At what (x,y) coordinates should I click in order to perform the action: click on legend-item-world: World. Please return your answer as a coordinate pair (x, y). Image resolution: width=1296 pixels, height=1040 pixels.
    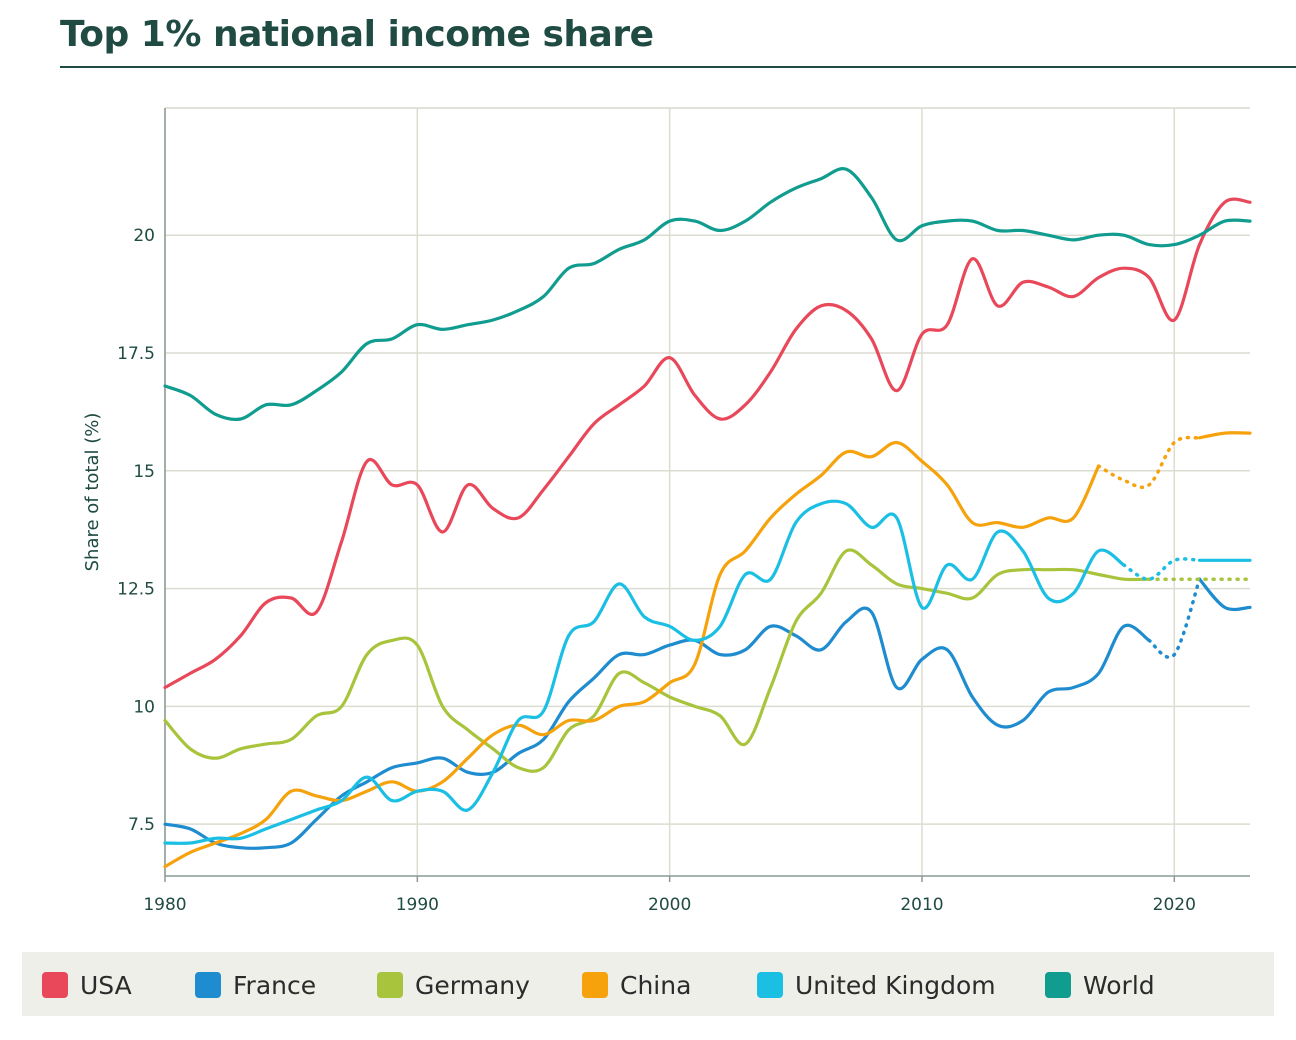
    Looking at the image, I should click on (1100, 985).